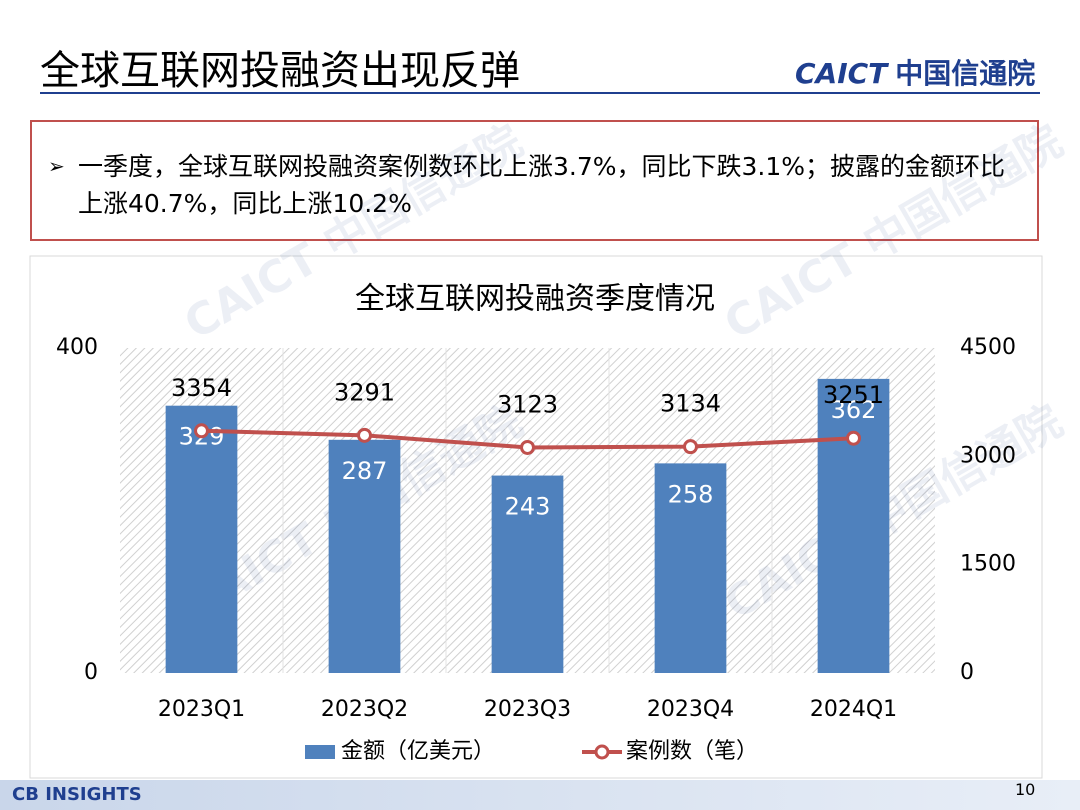 The height and width of the screenshot is (810, 1080). I want to click on legend-label: 案例数（笔）, so click(692, 751).